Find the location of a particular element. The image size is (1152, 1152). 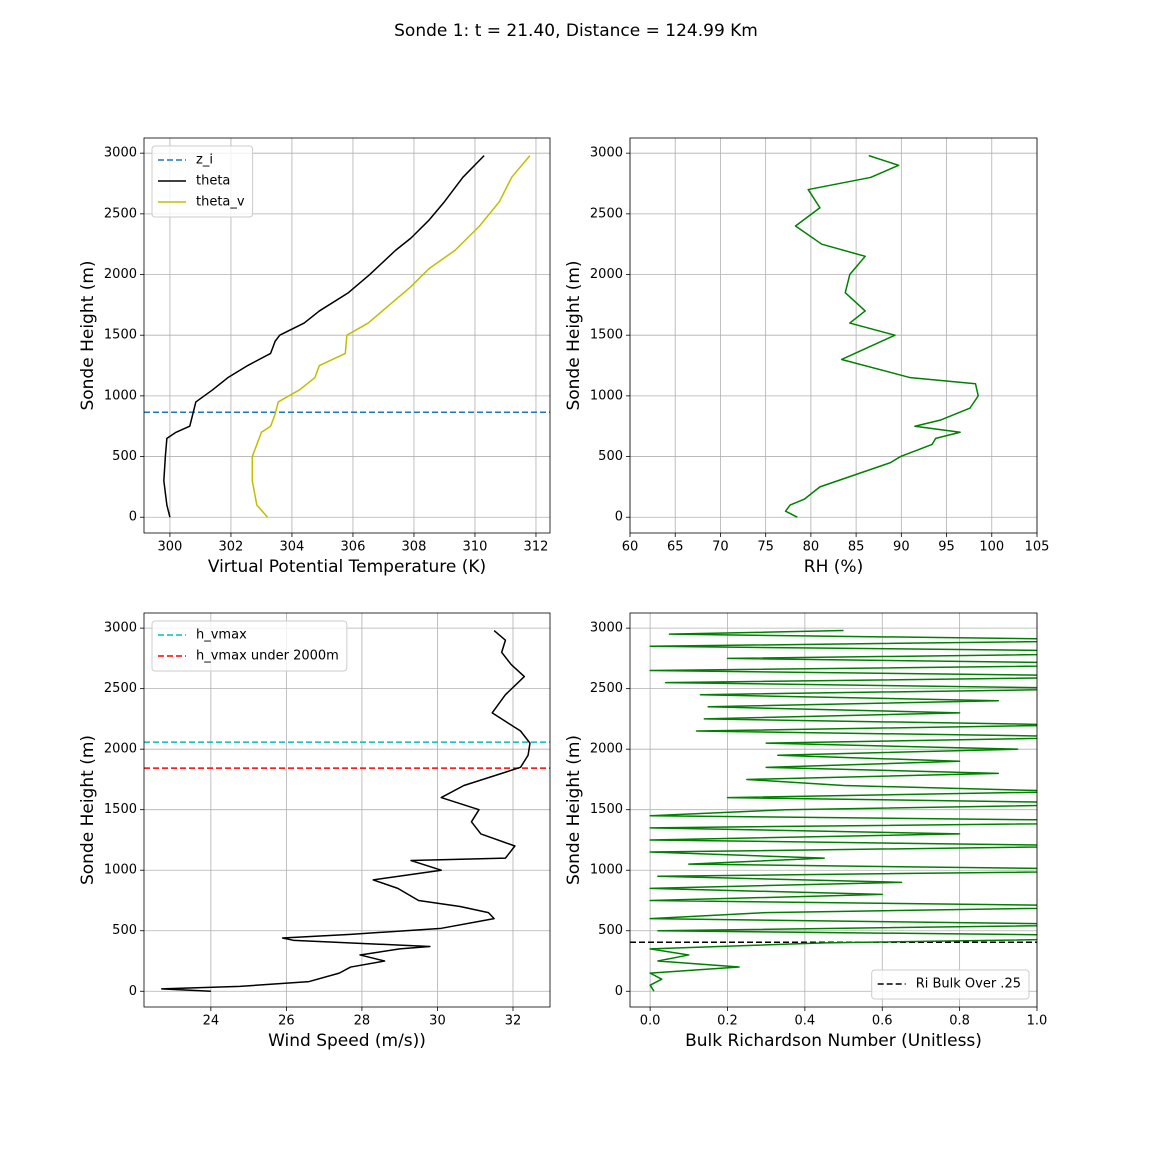

x-tick-label: 0.4 is located at coordinates (805, 1021).